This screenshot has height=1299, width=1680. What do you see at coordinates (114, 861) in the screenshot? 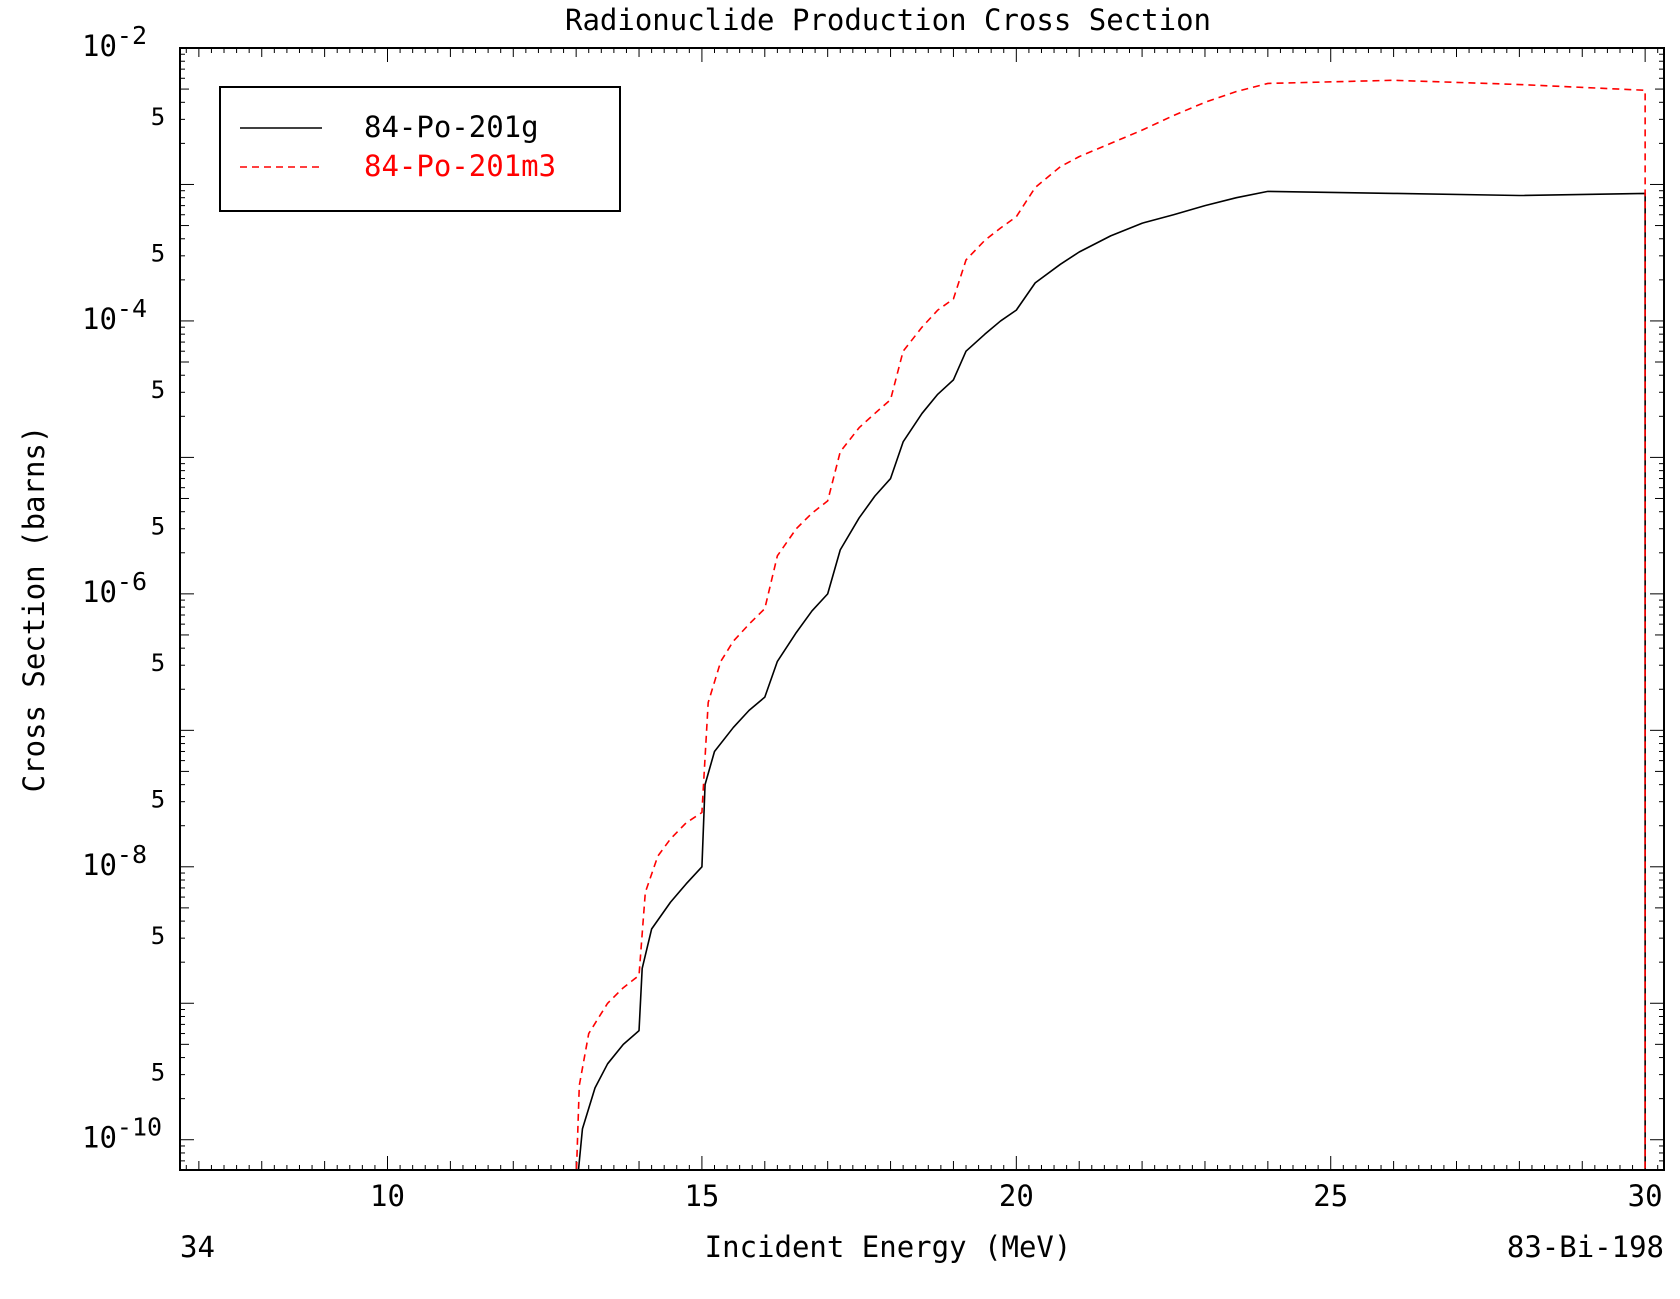
I see `y-tick-label: 10⁻⁸` at bounding box center [114, 861].